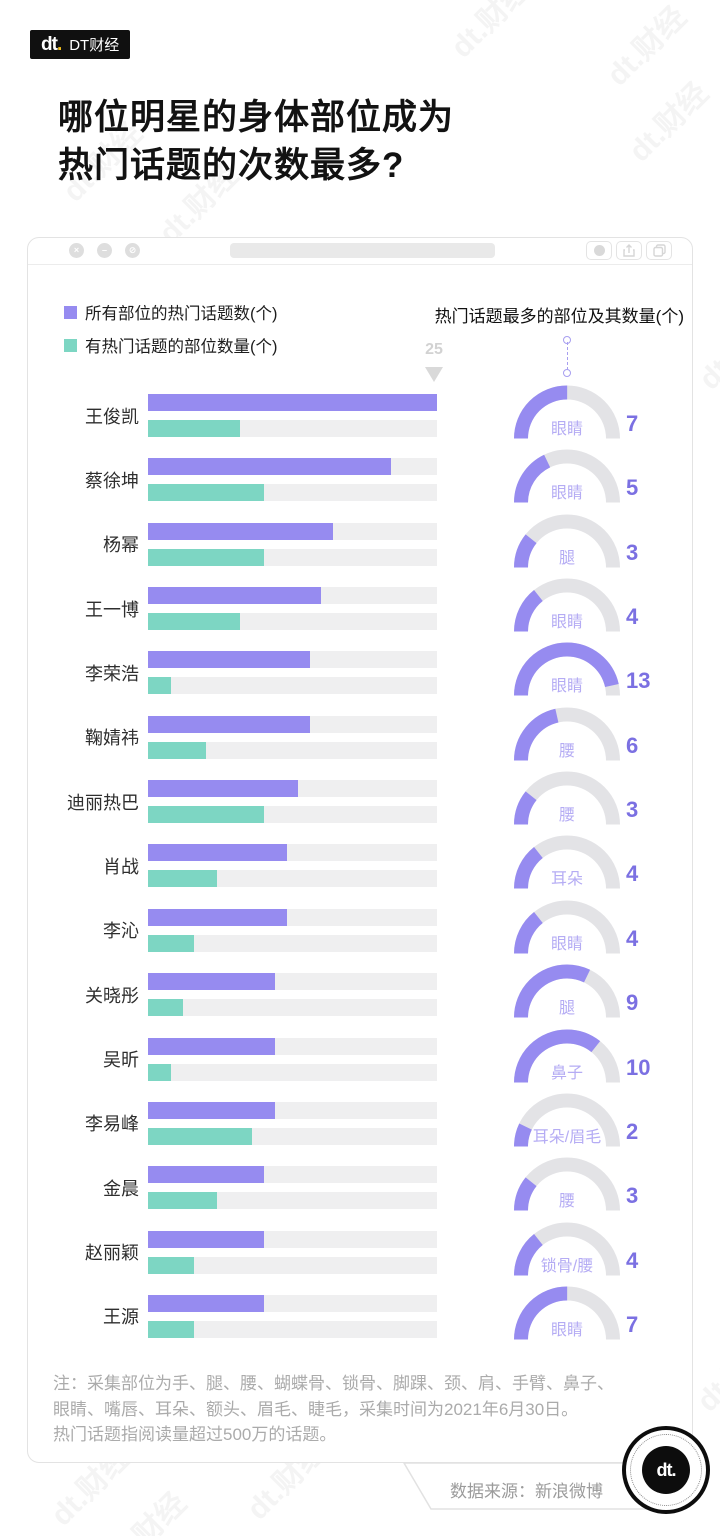  Describe the element at coordinates (567, 356) in the screenshot. I see `connector-dashed-line` at that location.